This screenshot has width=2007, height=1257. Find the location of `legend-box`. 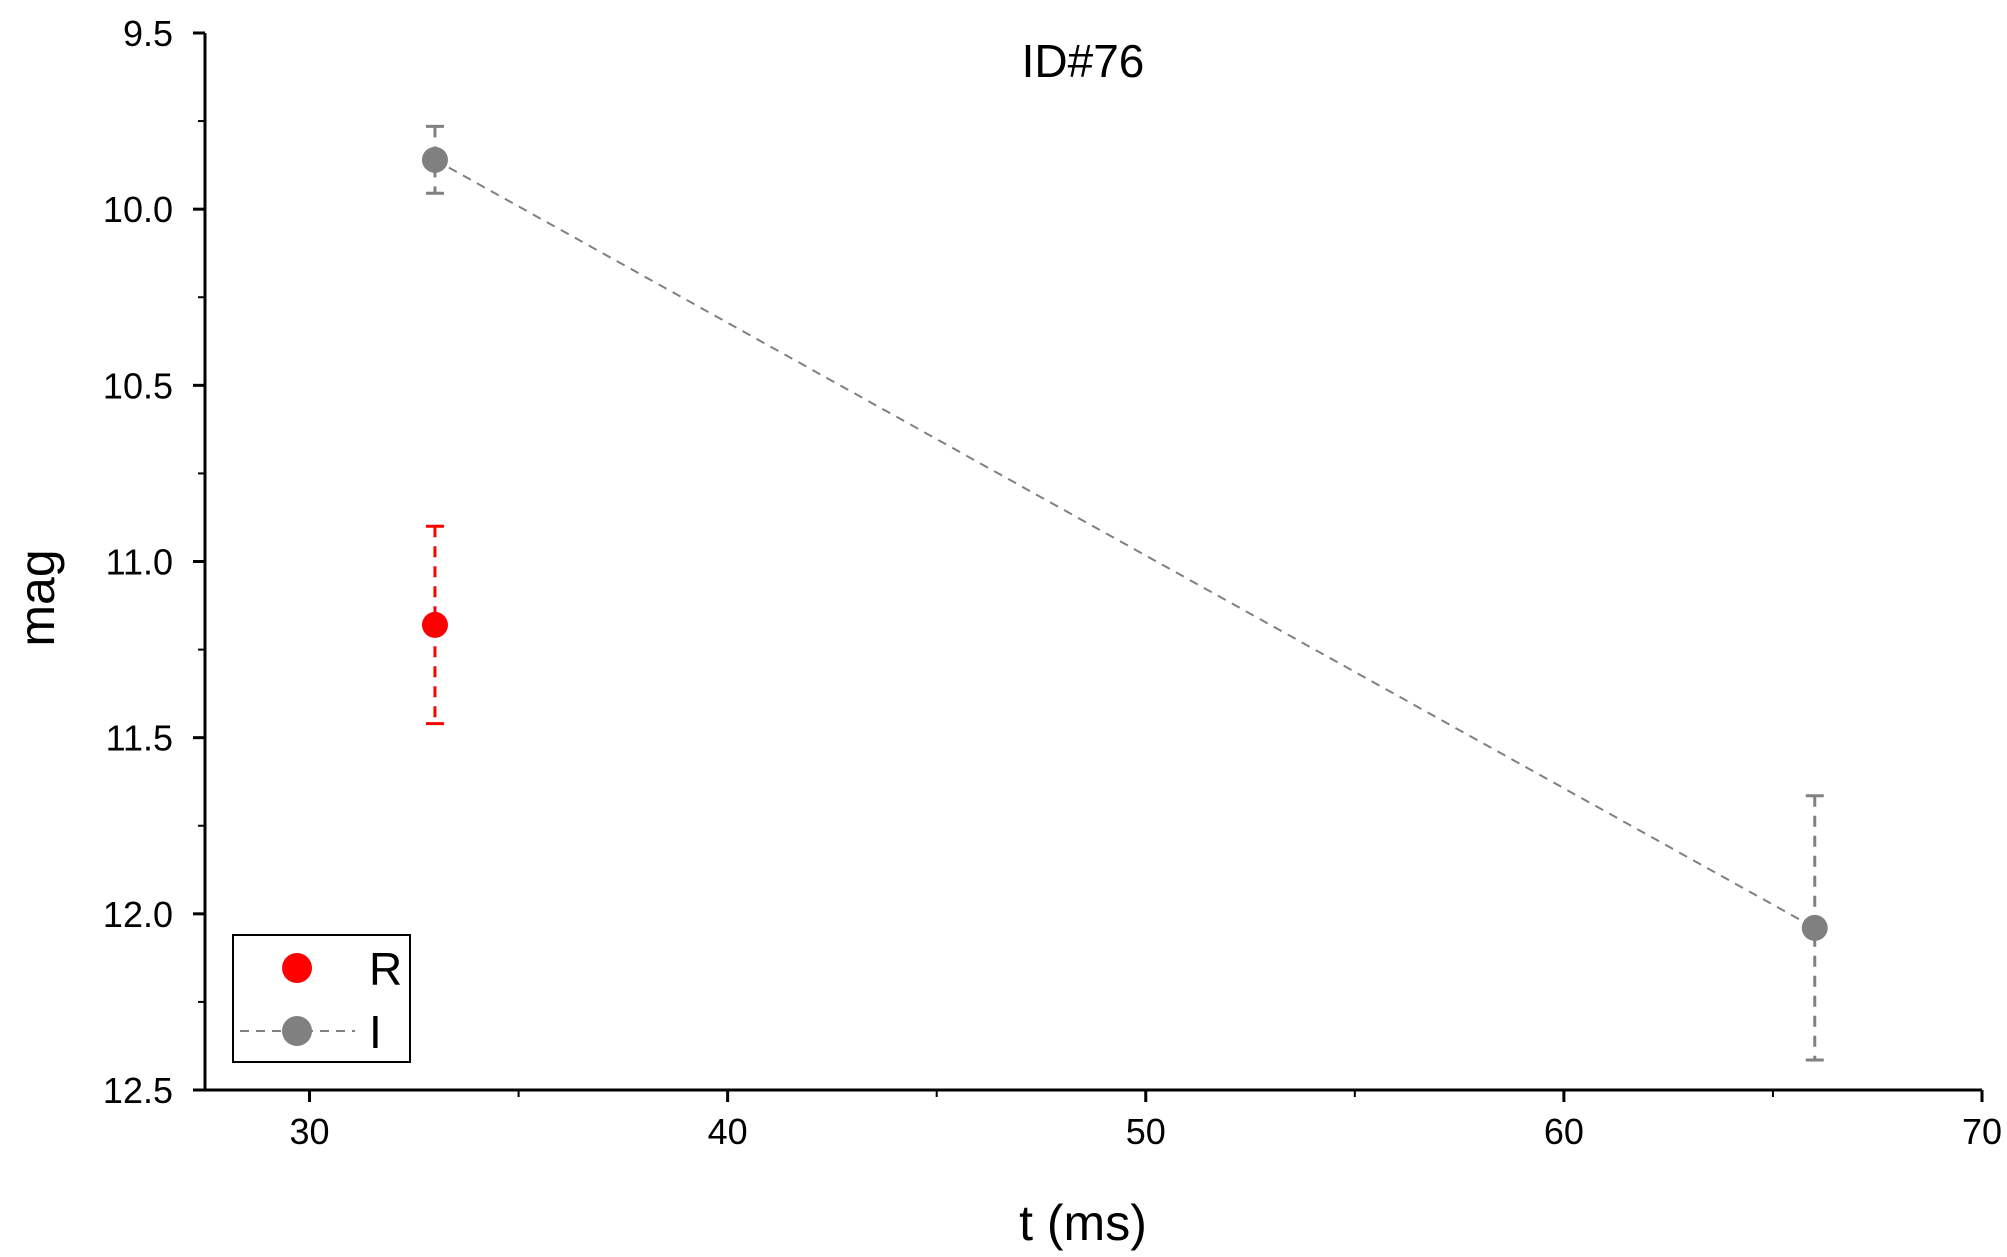

legend-box is located at coordinates (321, 998).